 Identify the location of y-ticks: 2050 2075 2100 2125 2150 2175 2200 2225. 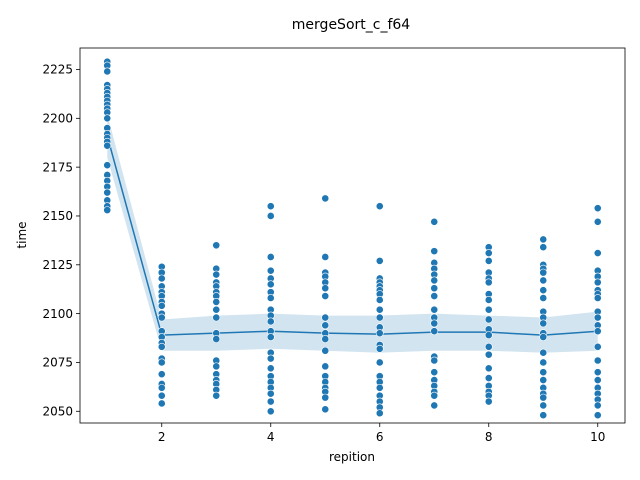
(61, 240).